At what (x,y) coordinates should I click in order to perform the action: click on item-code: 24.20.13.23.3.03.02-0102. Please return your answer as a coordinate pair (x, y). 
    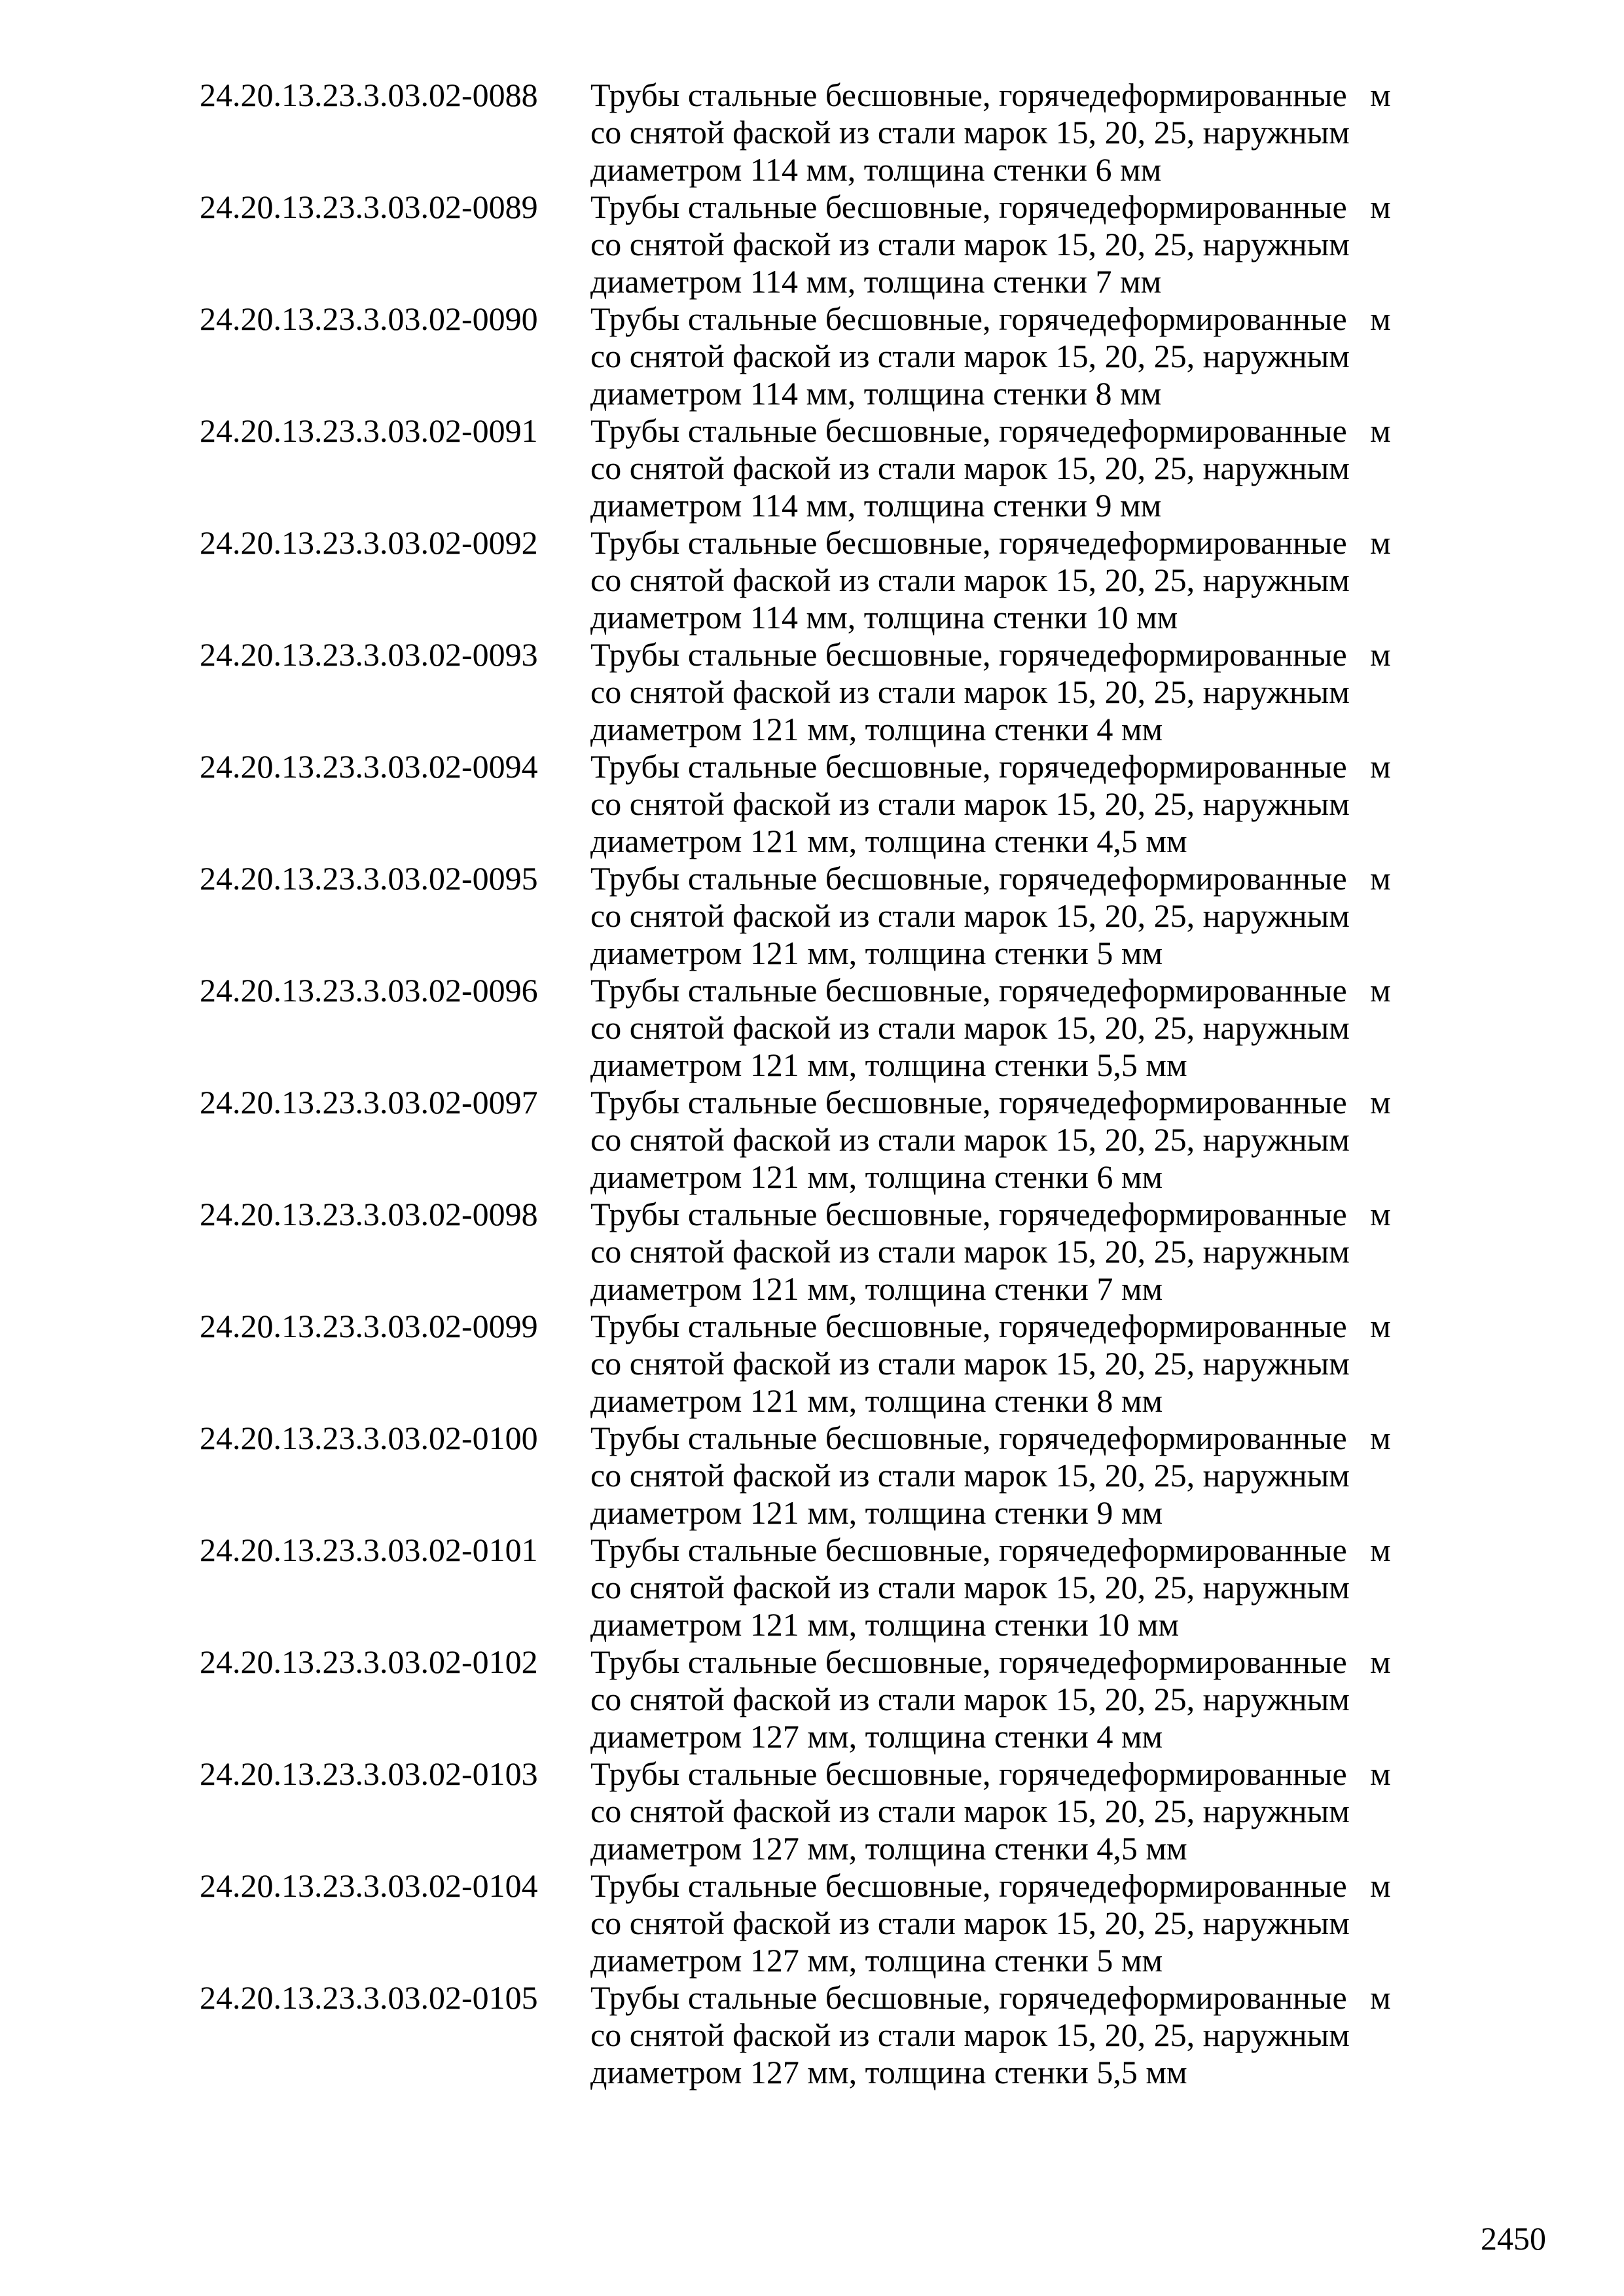
    Looking at the image, I should click on (369, 1661).